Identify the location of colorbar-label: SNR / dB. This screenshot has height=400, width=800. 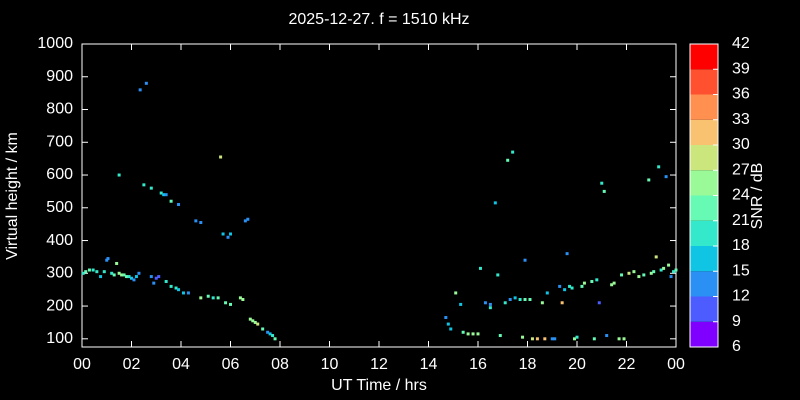
(757, 196).